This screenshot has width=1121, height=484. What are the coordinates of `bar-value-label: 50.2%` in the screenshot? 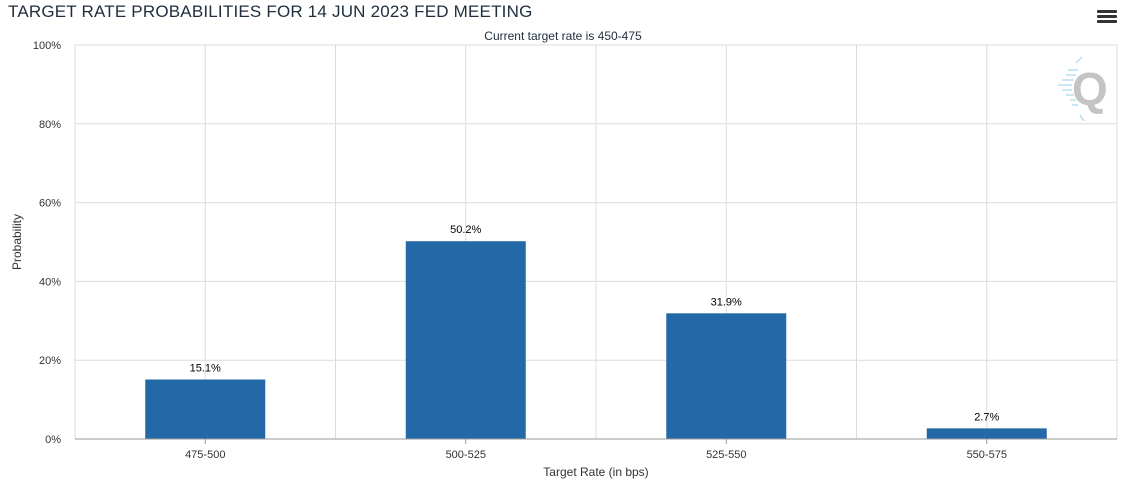 It's located at (465, 230).